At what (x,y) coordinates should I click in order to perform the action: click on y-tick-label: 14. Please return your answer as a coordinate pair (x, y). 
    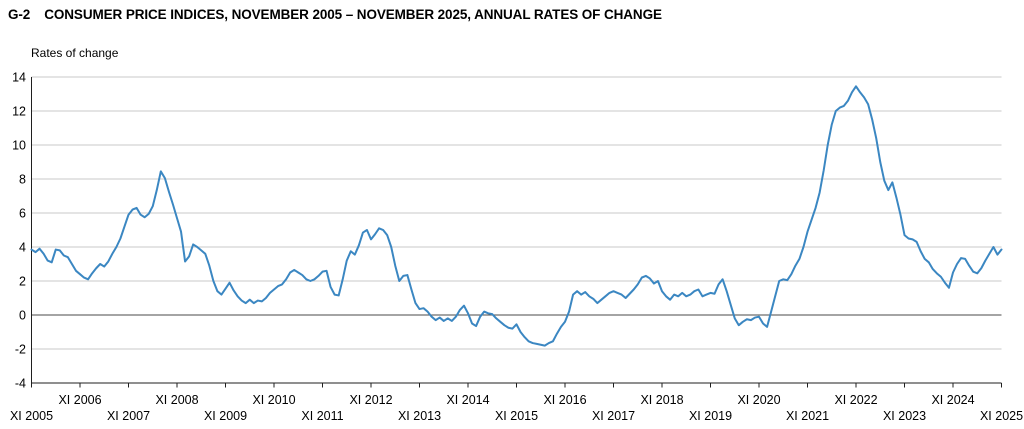
    Looking at the image, I should click on (19, 78).